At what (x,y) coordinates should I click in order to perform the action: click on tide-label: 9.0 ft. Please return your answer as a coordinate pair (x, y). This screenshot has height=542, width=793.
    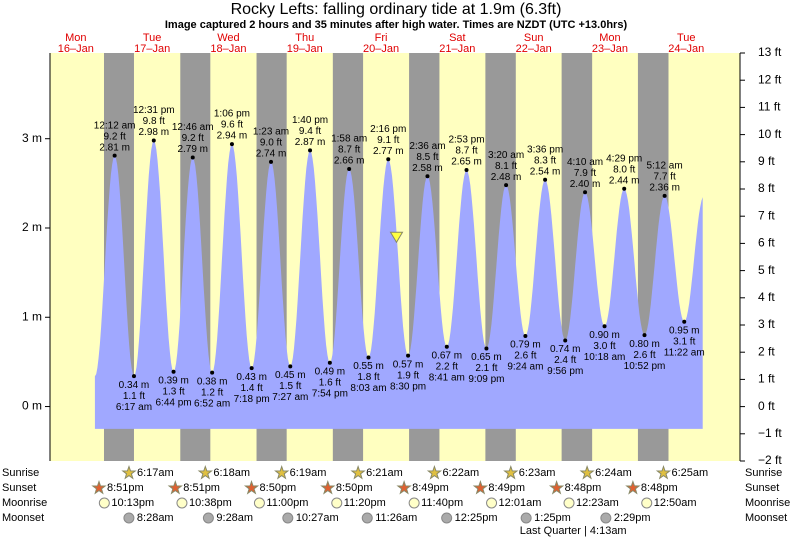
    Looking at the image, I should click on (271, 143).